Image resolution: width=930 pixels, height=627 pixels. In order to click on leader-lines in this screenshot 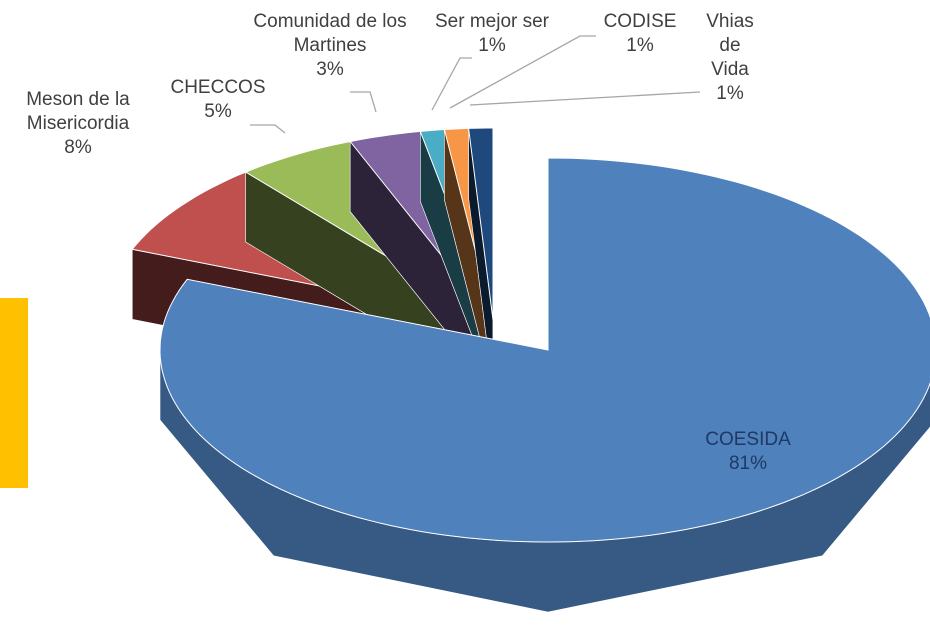, I will do `click(475, 84)`.